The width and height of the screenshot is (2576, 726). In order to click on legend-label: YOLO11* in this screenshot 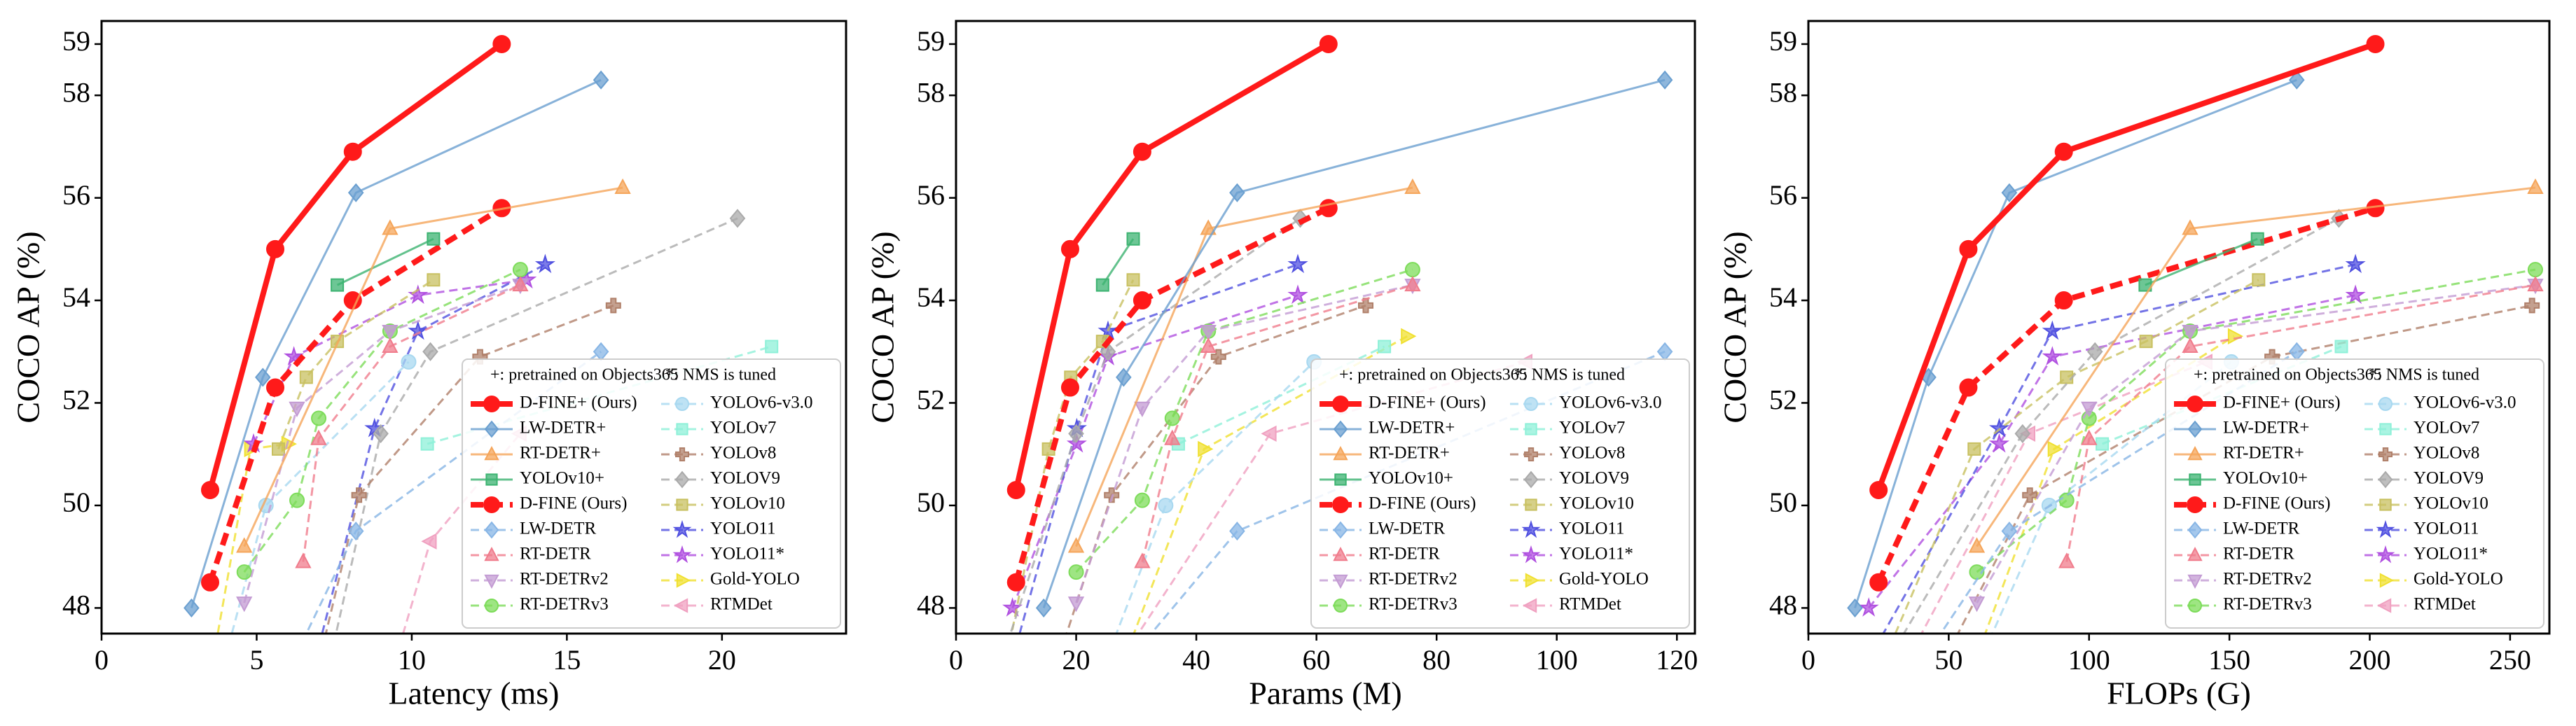, I will do `click(1596, 554)`.